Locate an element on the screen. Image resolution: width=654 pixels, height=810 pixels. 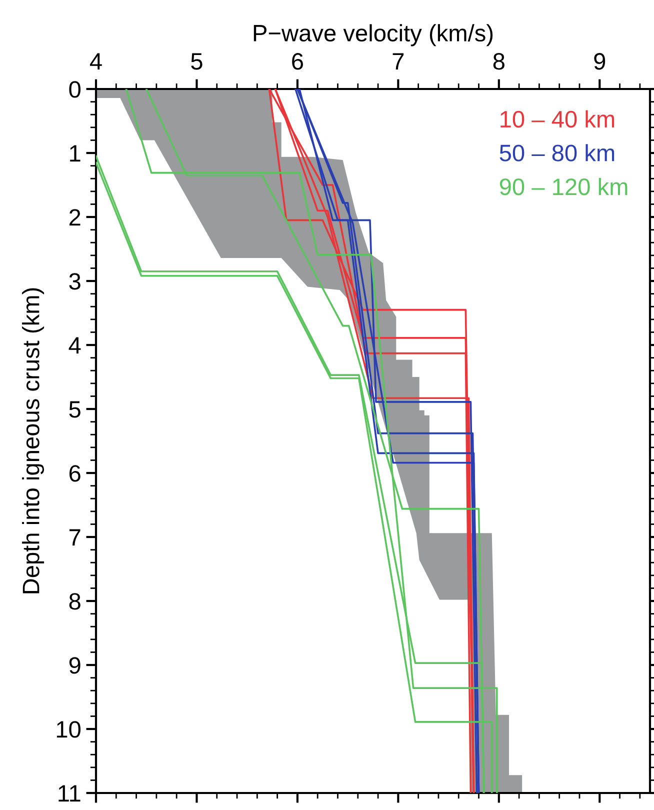
y-tick-label: 8 is located at coordinates (74, 601).